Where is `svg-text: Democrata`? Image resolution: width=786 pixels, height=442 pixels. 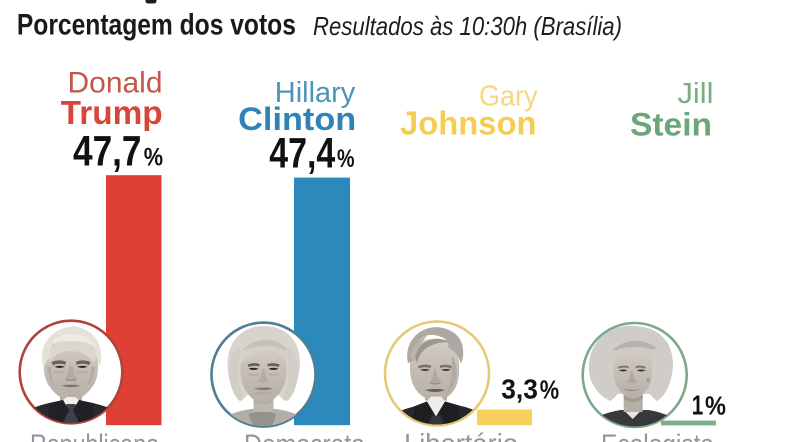
svg-text: Democrata is located at coordinates (305, 435).